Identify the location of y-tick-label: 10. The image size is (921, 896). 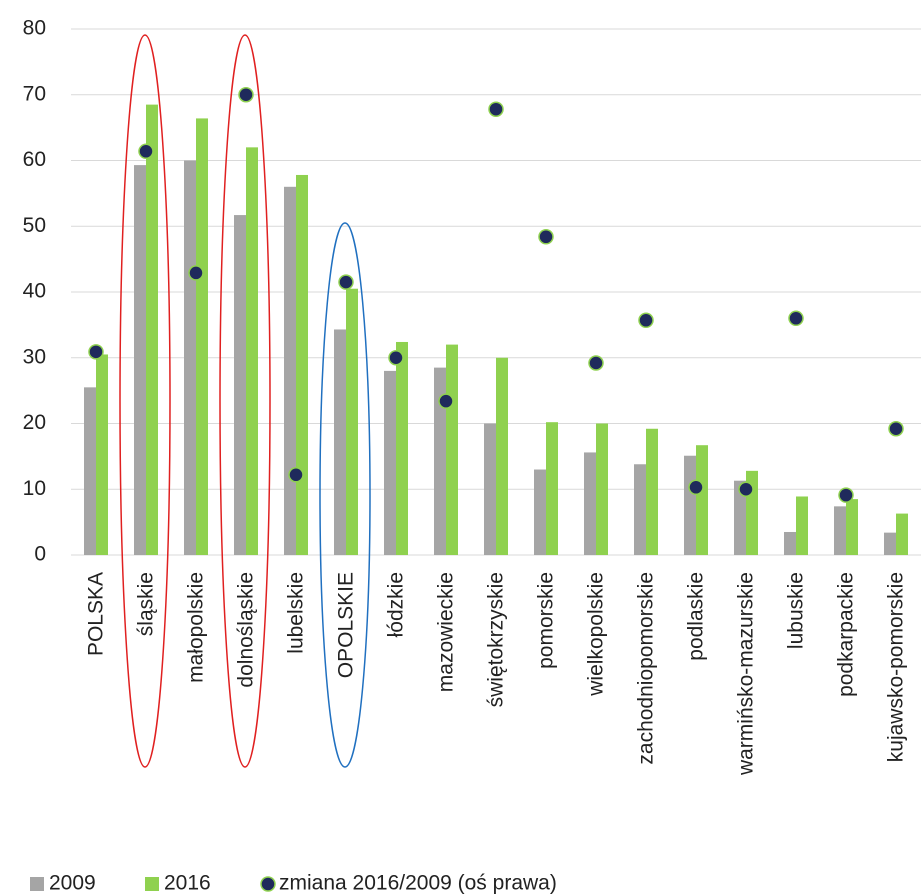
(34, 488).